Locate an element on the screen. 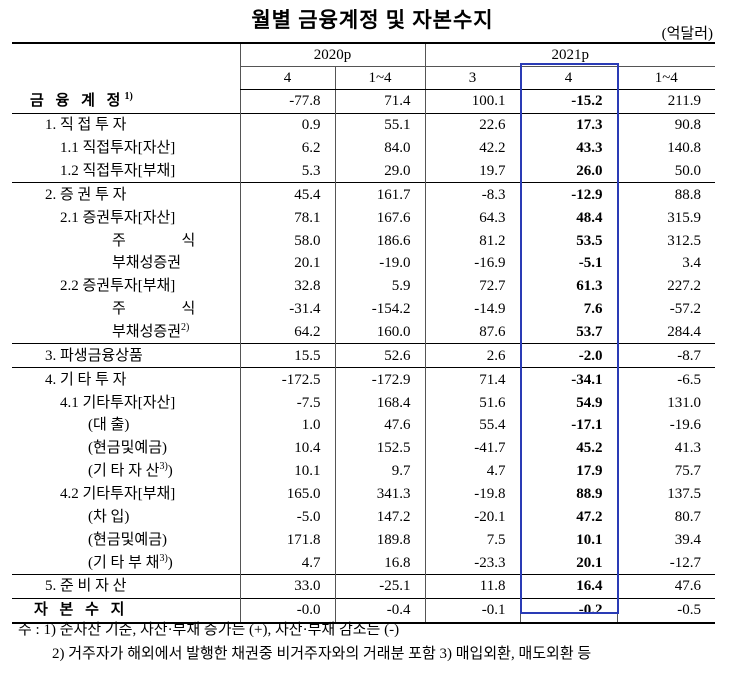  cell-value: 50.0 is located at coordinates (665, 171).